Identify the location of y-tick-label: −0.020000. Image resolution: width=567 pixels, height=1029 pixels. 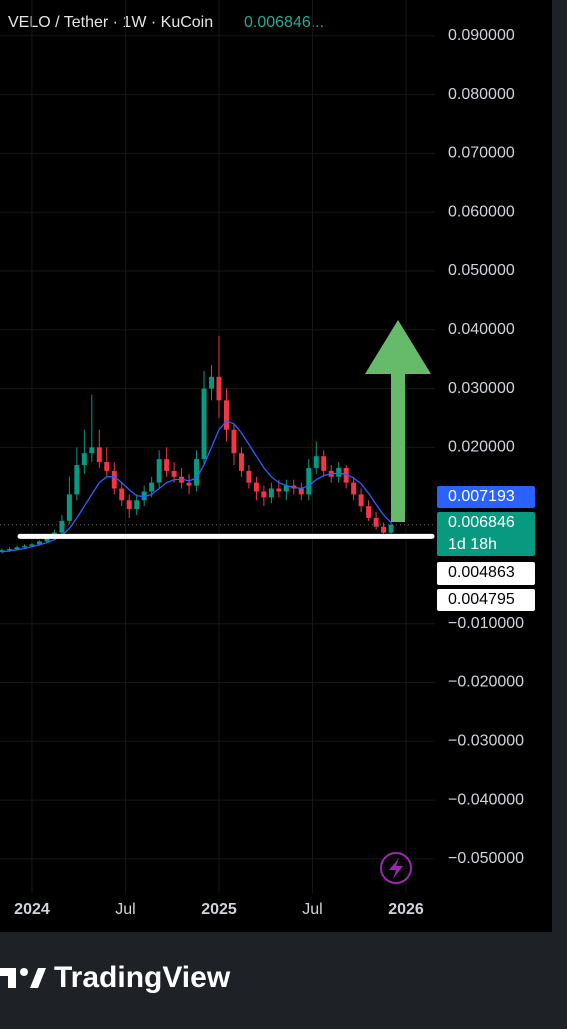
(486, 682).